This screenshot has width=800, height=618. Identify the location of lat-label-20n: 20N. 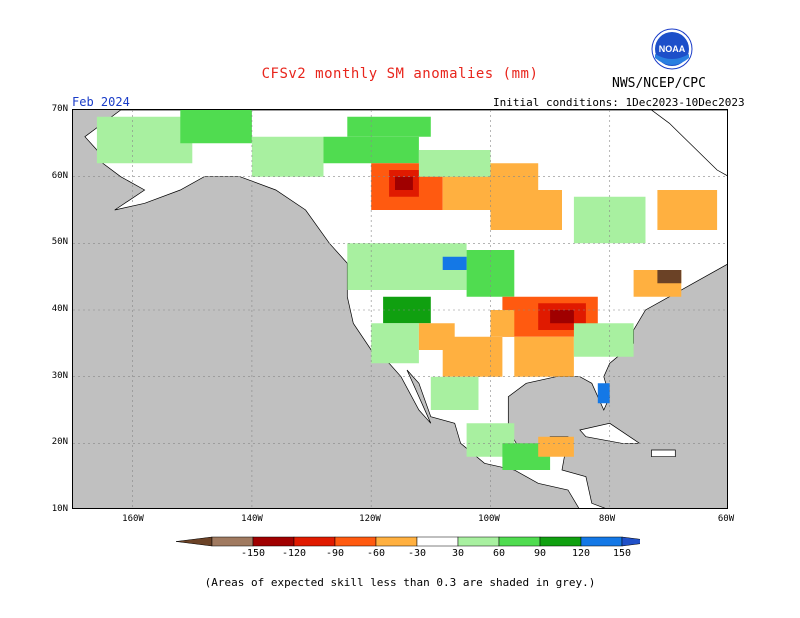
(59, 442).